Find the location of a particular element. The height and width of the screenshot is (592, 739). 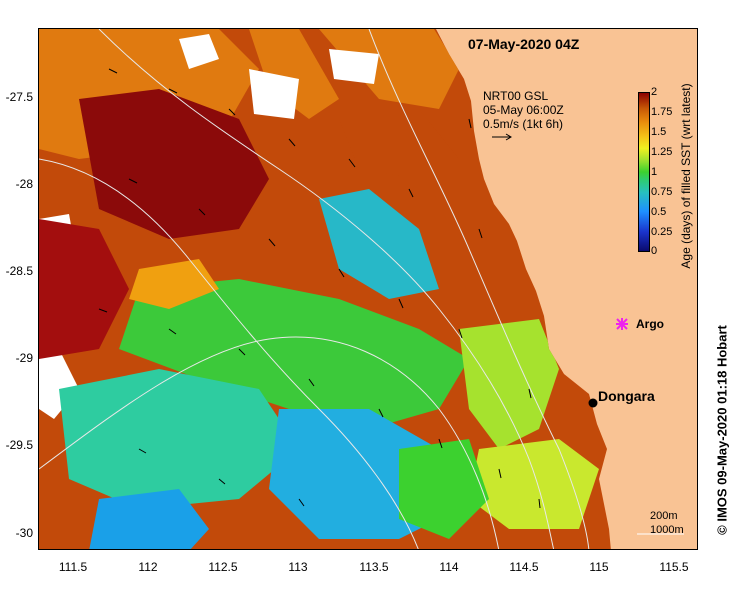

depth-legend: 200m 1000m is located at coordinates (667, 523).